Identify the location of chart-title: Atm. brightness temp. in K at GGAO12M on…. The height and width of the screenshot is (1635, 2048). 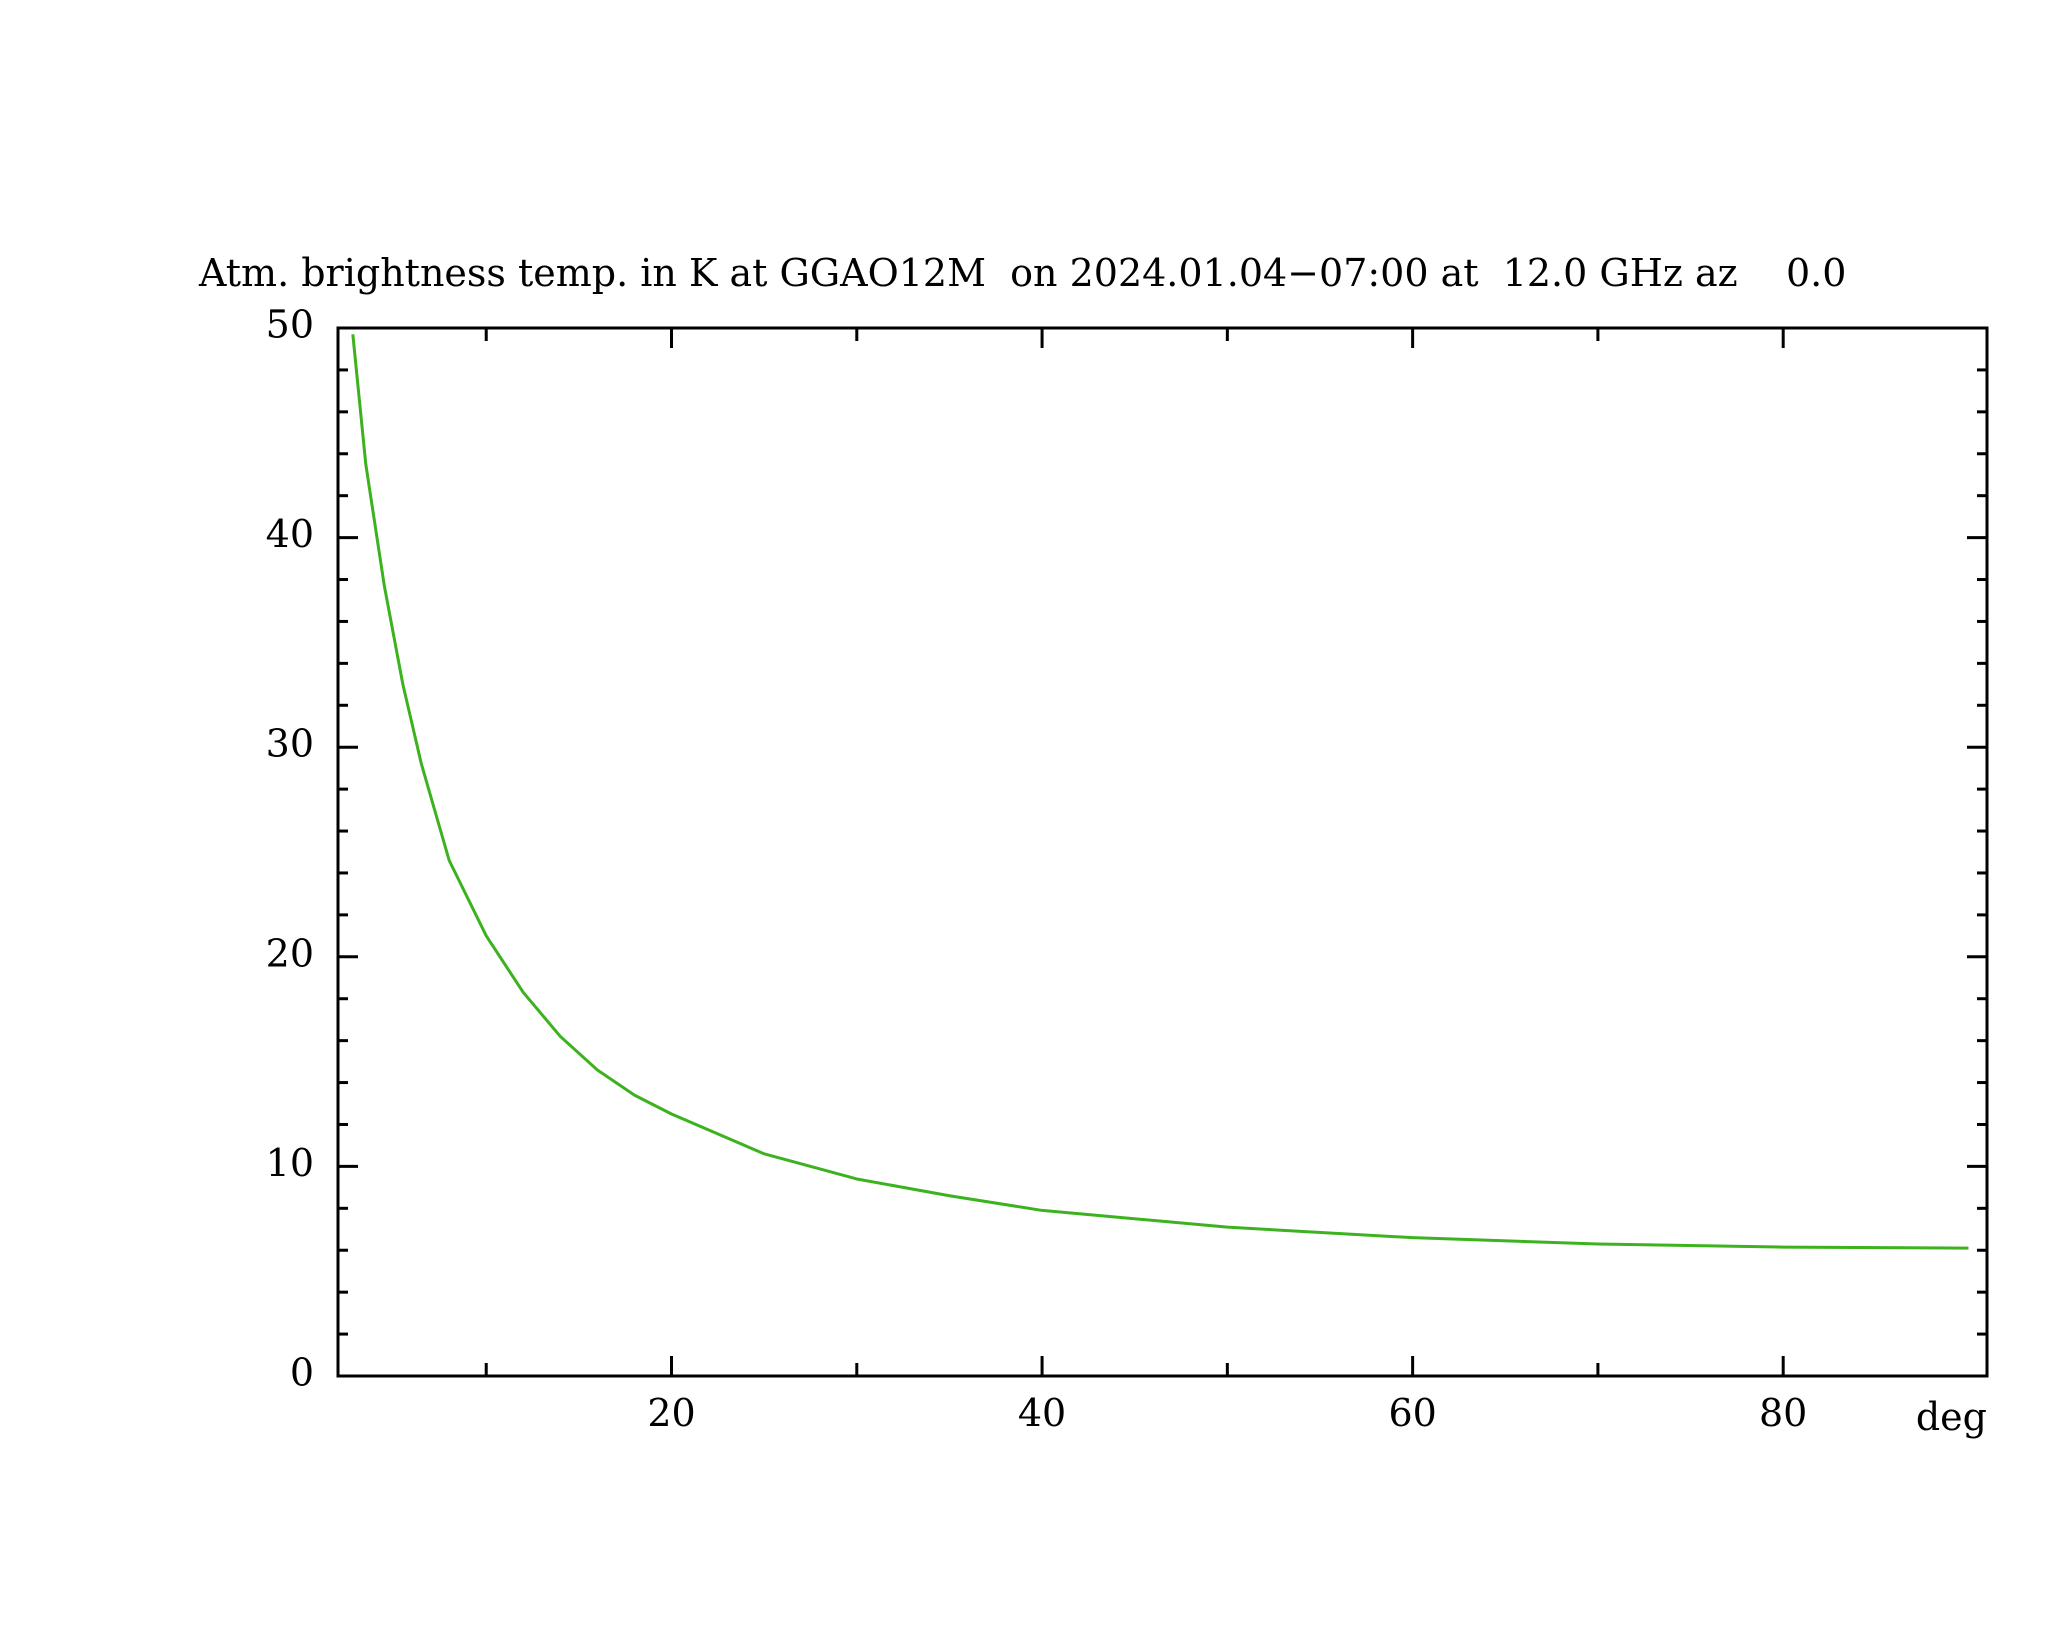
(1022, 273).